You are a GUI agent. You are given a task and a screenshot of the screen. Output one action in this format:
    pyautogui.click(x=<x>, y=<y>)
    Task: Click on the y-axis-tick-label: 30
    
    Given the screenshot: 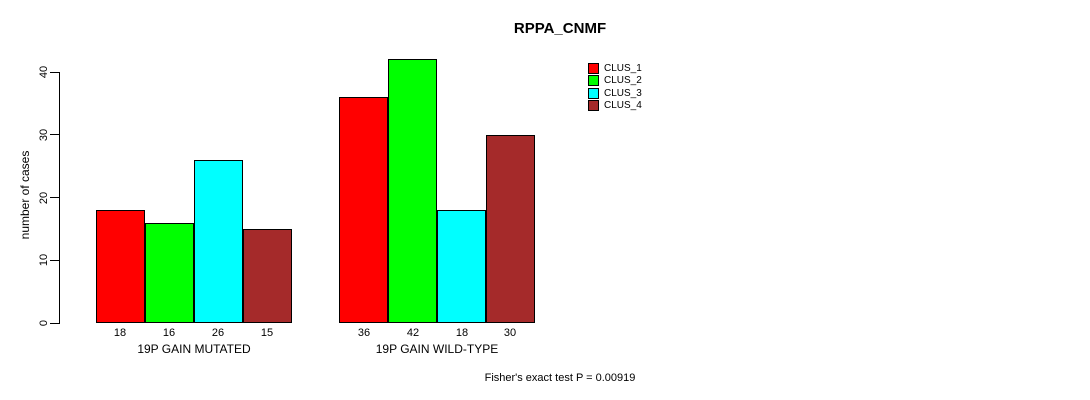 What is the action you would take?
    pyautogui.click(x=44, y=134)
    